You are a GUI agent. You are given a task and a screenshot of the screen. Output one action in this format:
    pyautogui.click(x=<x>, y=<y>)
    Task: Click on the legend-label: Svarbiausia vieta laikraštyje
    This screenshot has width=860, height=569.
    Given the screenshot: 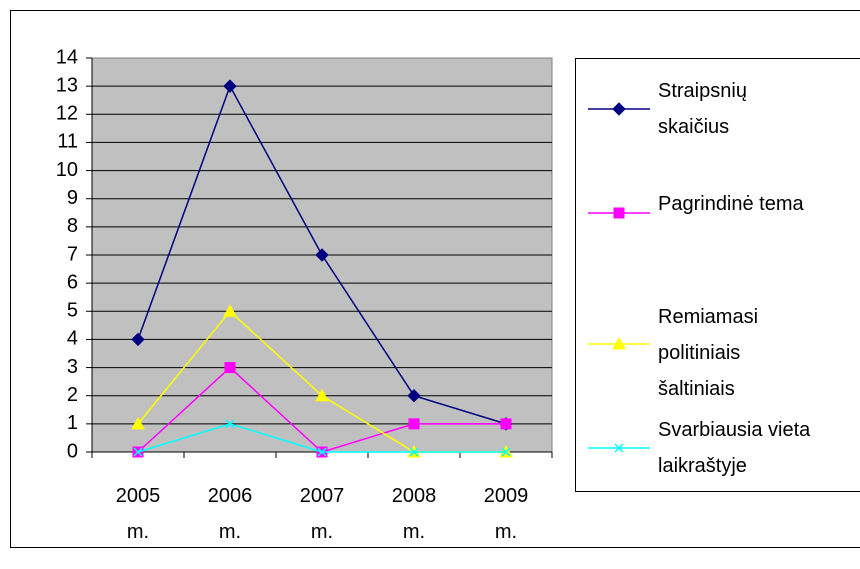 What is the action you would take?
    pyautogui.click(x=734, y=448)
    